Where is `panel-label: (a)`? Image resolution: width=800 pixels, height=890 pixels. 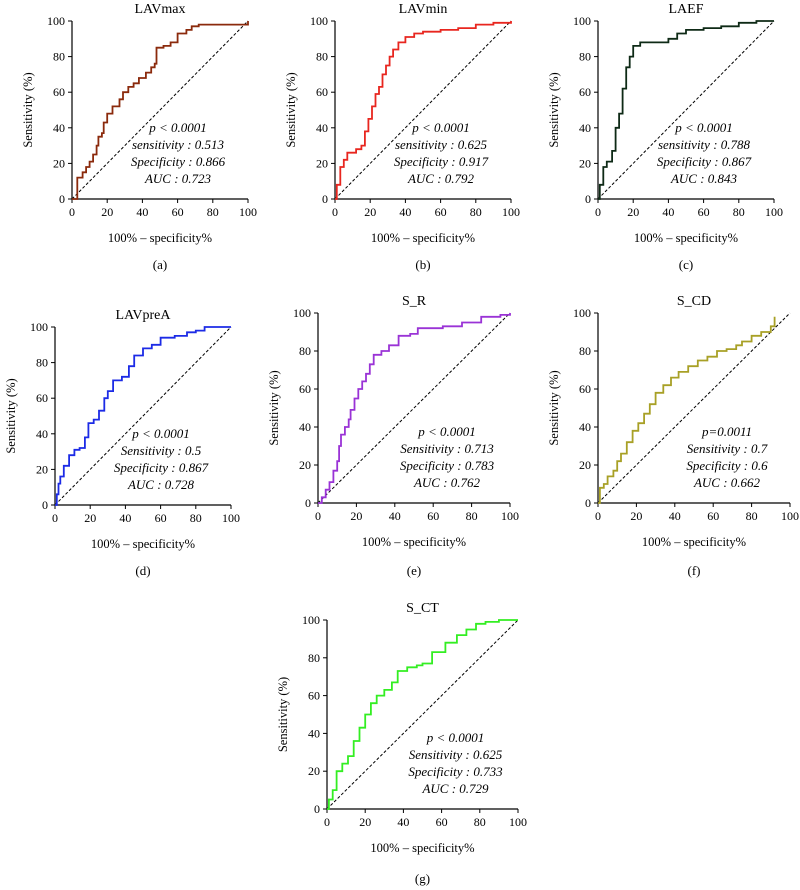
panel-label: (a) is located at coordinates (160, 264).